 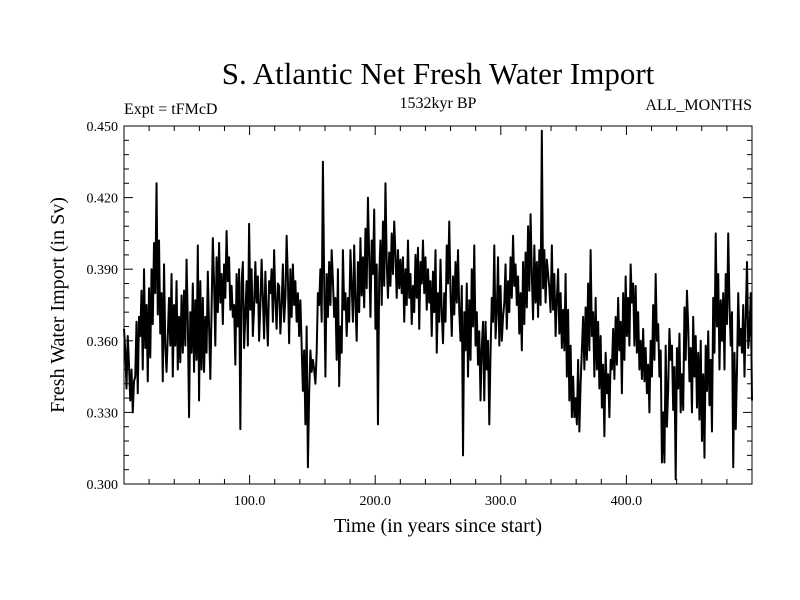 I want to click on x-tick-label: 400.0, so click(x=627, y=501).